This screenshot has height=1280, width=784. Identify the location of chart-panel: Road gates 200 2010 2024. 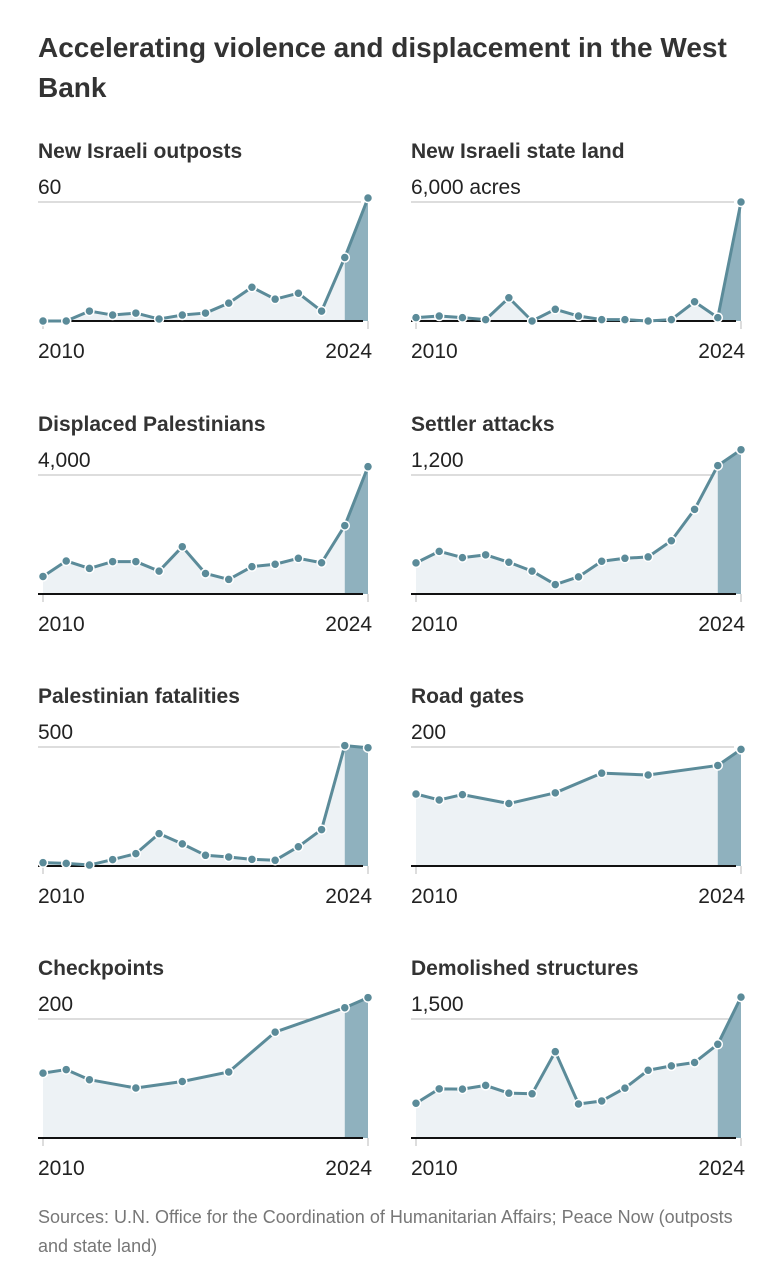
(583, 802).